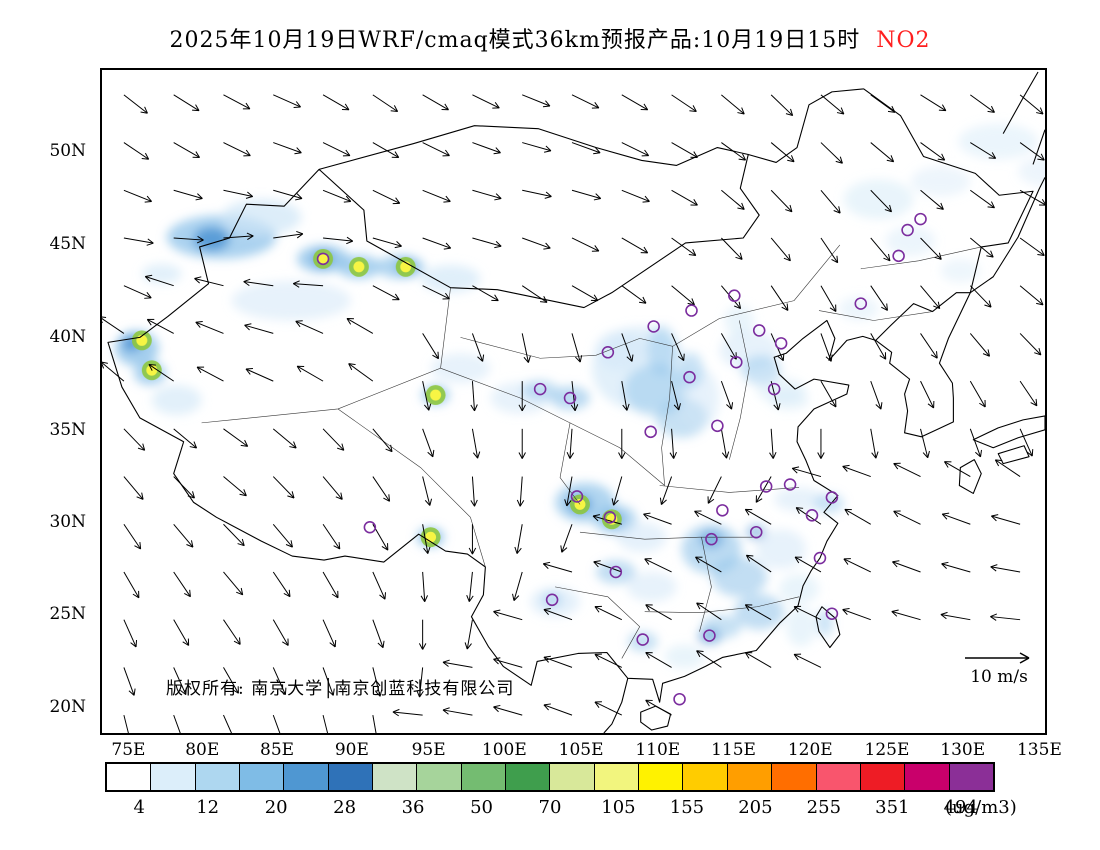 The image size is (1100, 850). I want to click on lon-tick-label: 130E, so click(963, 750).